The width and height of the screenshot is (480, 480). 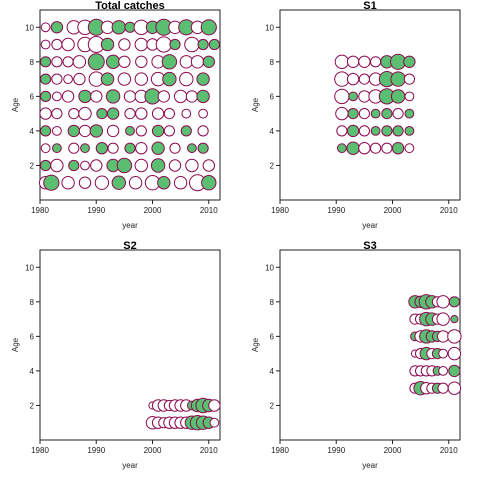 I want to click on panel-title: S3, so click(x=369, y=246).